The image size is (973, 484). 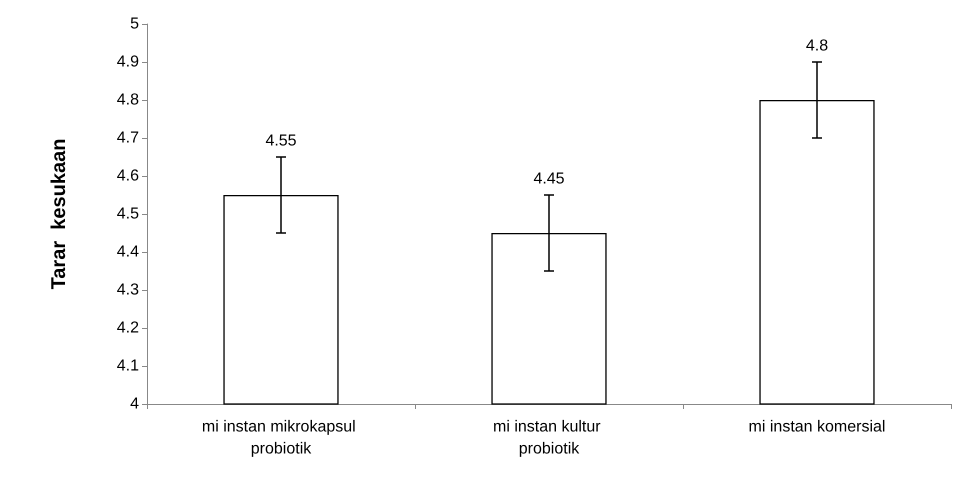 I want to click on y-tick-label: 5, so click(x=135, y=24).